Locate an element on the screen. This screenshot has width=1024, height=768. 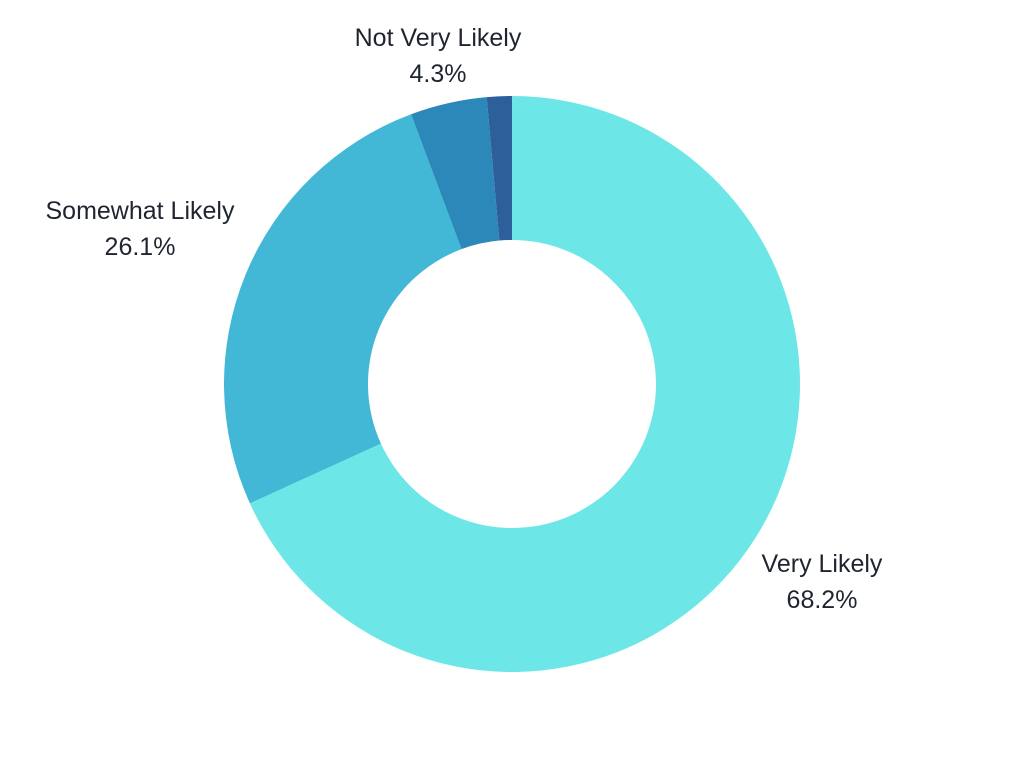
slice-value-somewhat-likely: 26.1% is located at coordinates (140, 247).